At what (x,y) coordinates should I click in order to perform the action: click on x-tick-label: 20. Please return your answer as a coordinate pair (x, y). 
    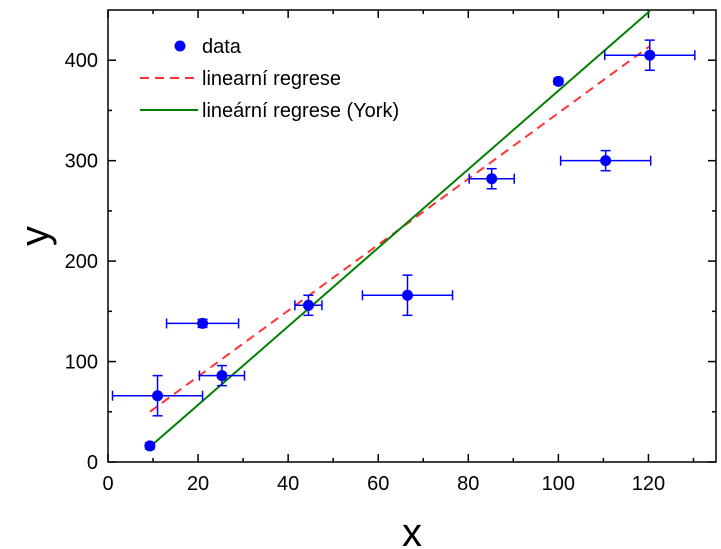
    Looking at the image, I should click on (198, 484).